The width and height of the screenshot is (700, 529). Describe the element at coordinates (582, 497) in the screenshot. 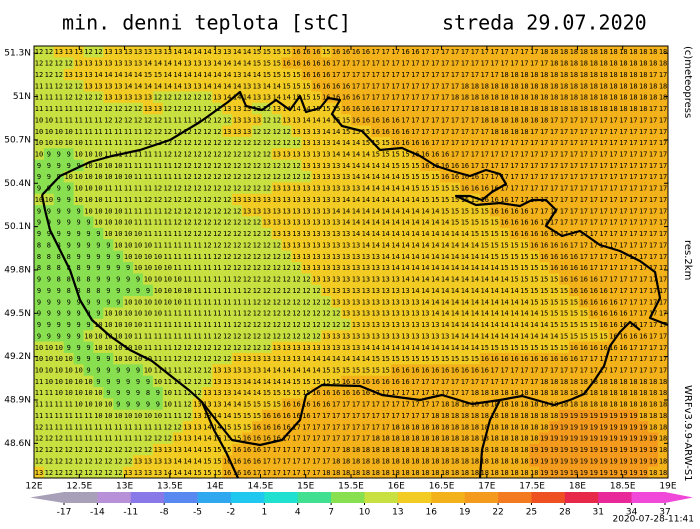

I see `colorbar-segment` at that location.